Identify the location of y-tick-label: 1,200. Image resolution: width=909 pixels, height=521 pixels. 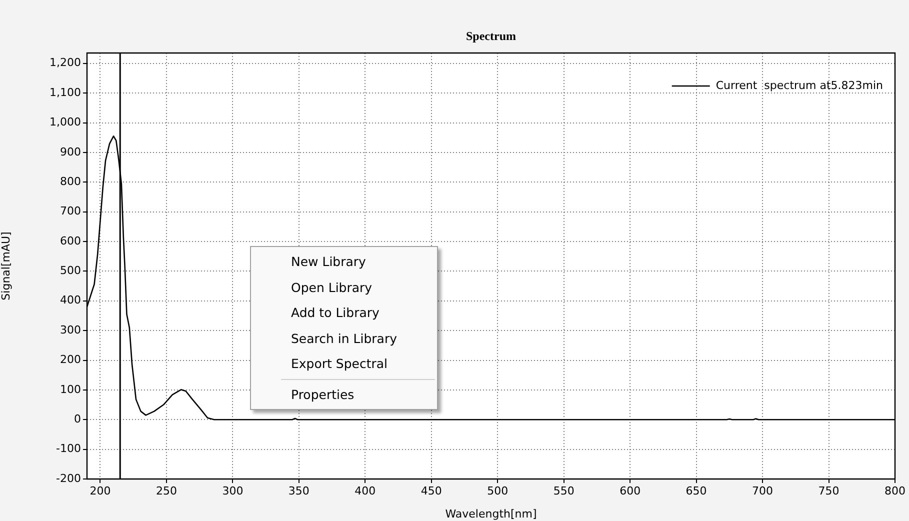
(65, 63).